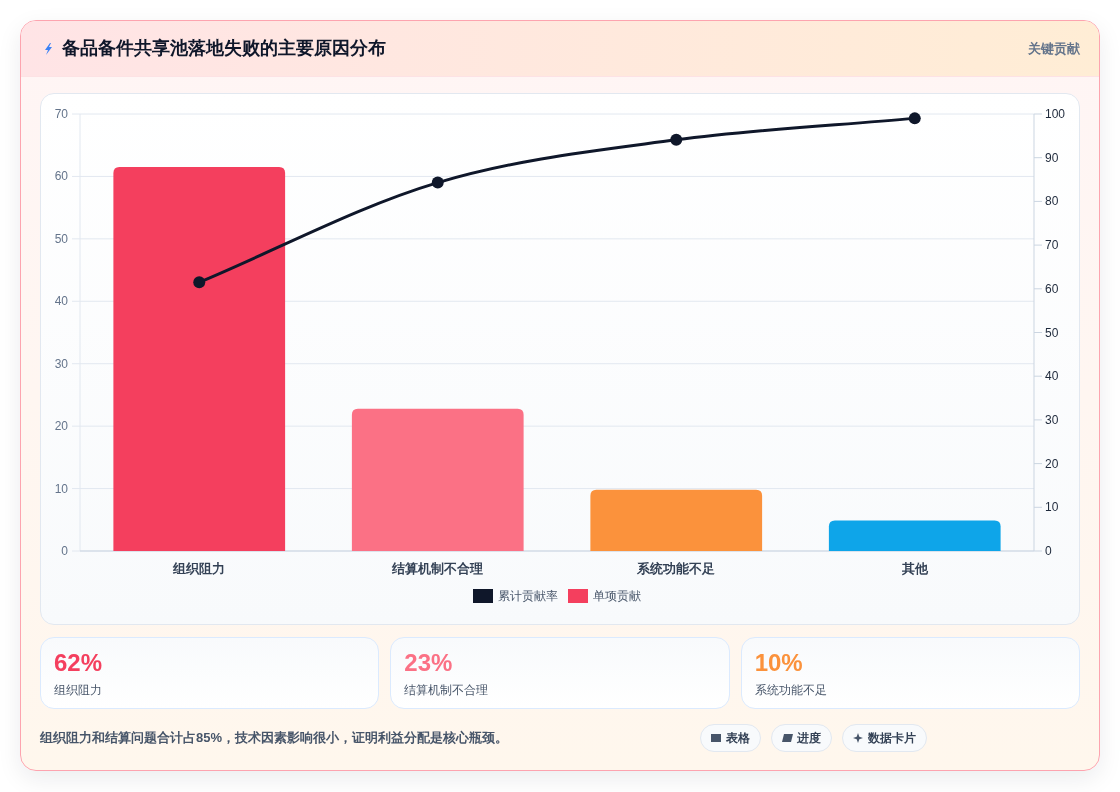 Image resolution: width=1120 pixels, height=792 pixels. What do you see at coordinates (1052, 157) in the screenshot?
I see `y2-tick-label: 90` at bounding box center [1052, 157].